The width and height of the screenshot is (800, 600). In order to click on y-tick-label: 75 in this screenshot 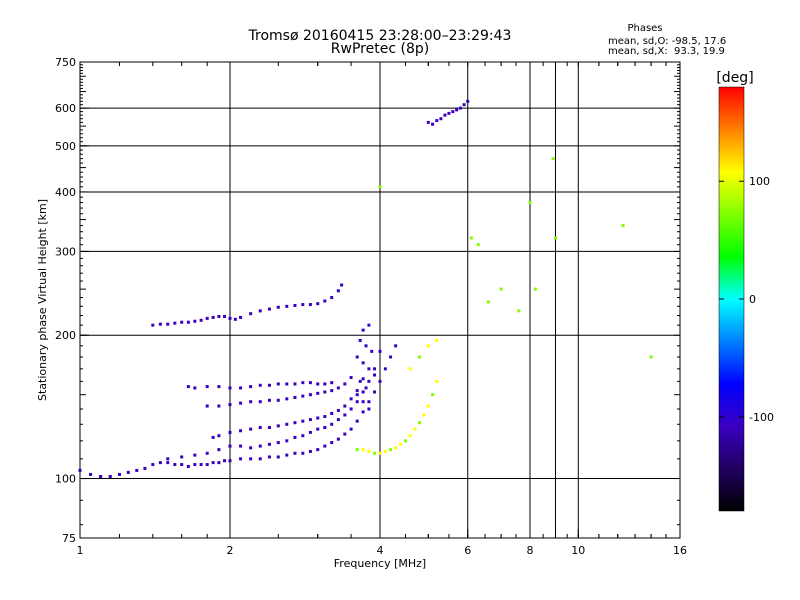, I will do `click(69, 538)`.